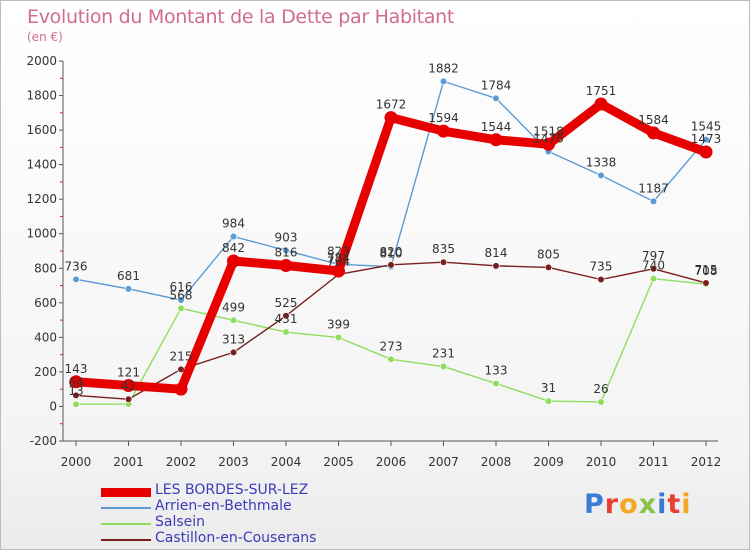 The width and height of the screenshot is (750, 550). I want to click on x-tick-label: 2001, so click(128, 462).